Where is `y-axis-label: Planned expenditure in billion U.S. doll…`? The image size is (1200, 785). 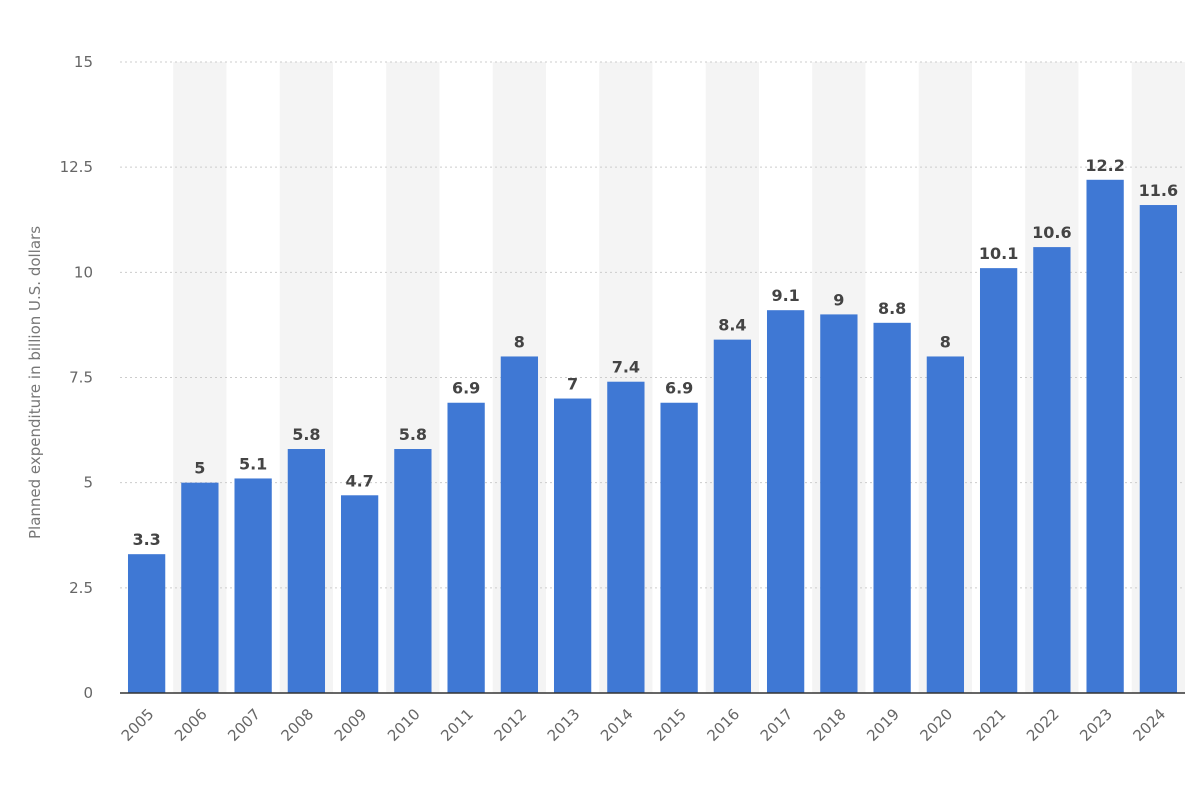
y-axis-label: Planned expenditure in billion U.S. doll… is located at coordinates (35, 382).